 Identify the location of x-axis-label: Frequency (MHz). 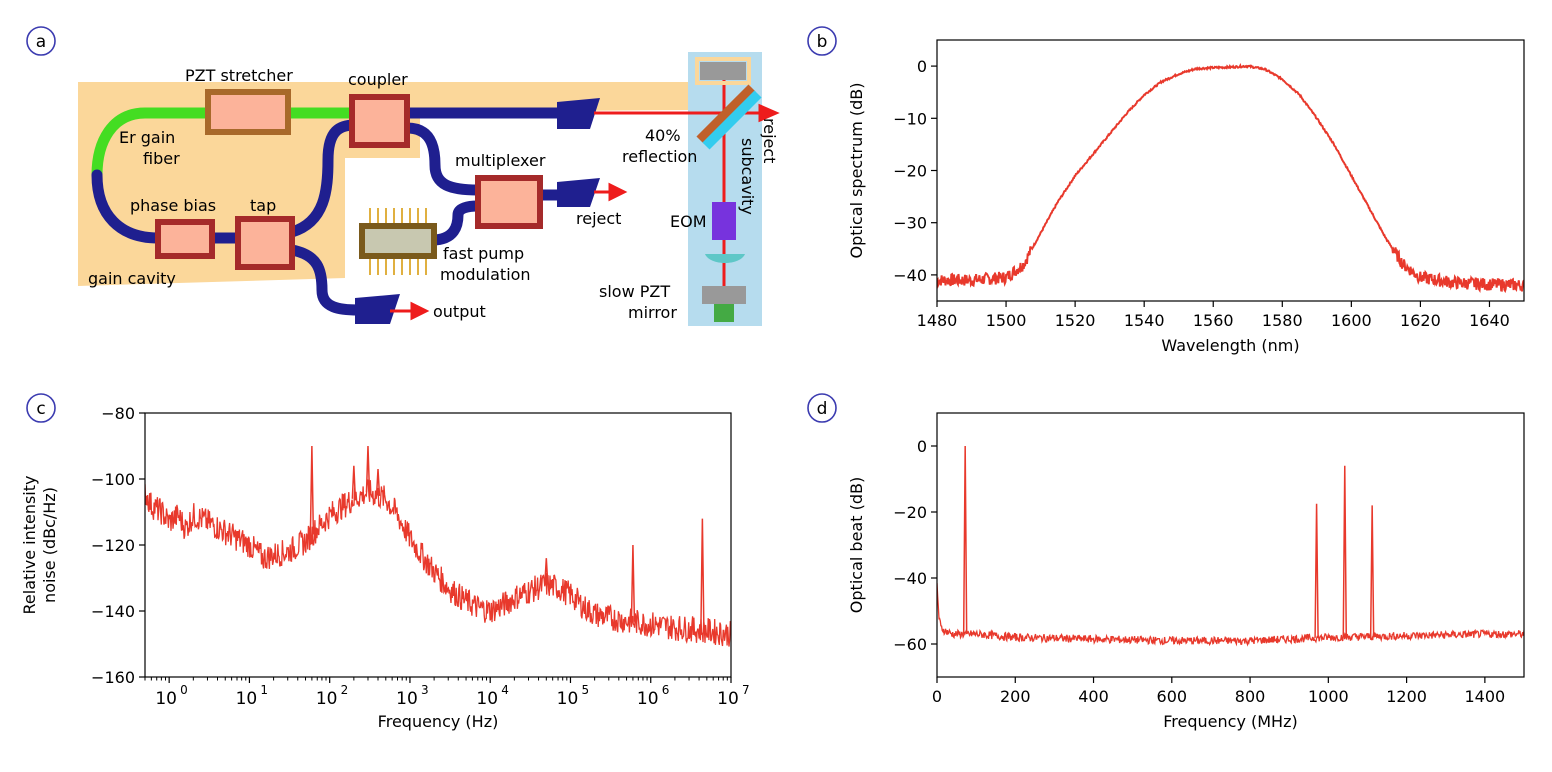
(1230, 721).